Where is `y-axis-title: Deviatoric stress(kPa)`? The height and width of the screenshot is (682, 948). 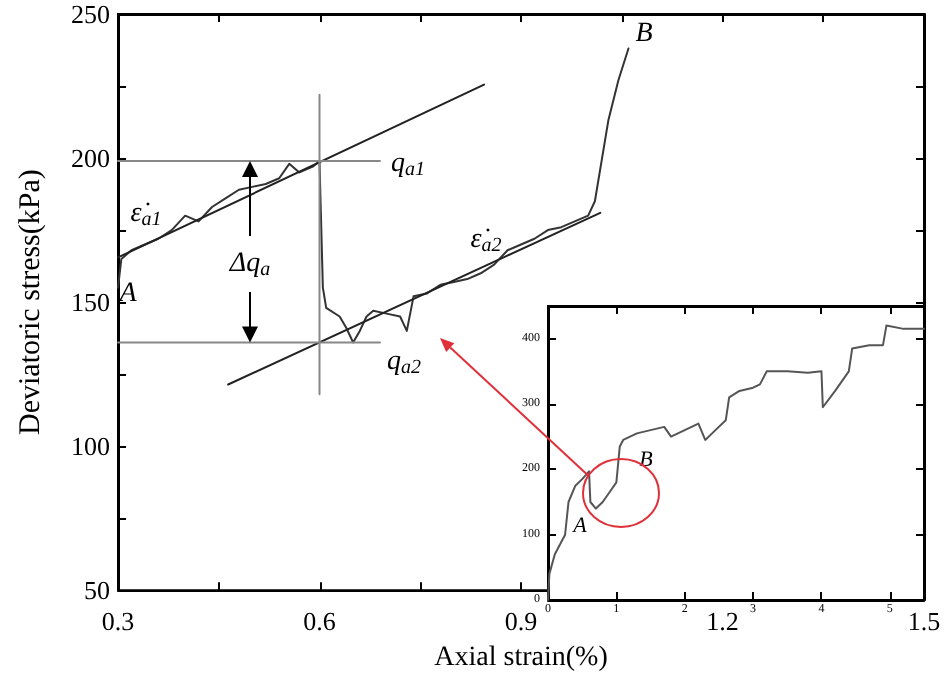 y-axis-title: Deviatoric stress(kPa) is located at coordinates (31, 302).